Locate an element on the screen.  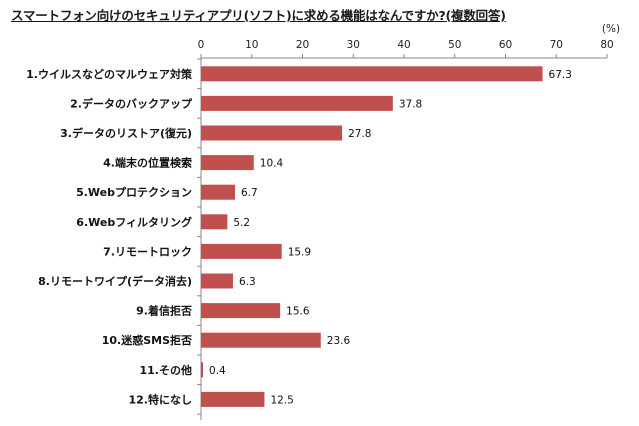
category-label: 2.データのバックアップ is located at coordinates (131, 103).